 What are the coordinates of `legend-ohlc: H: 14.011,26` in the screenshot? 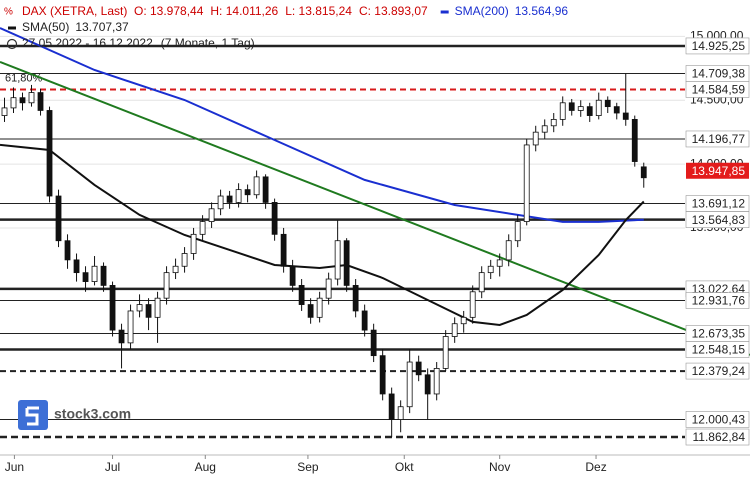 It's located at (244, 11).